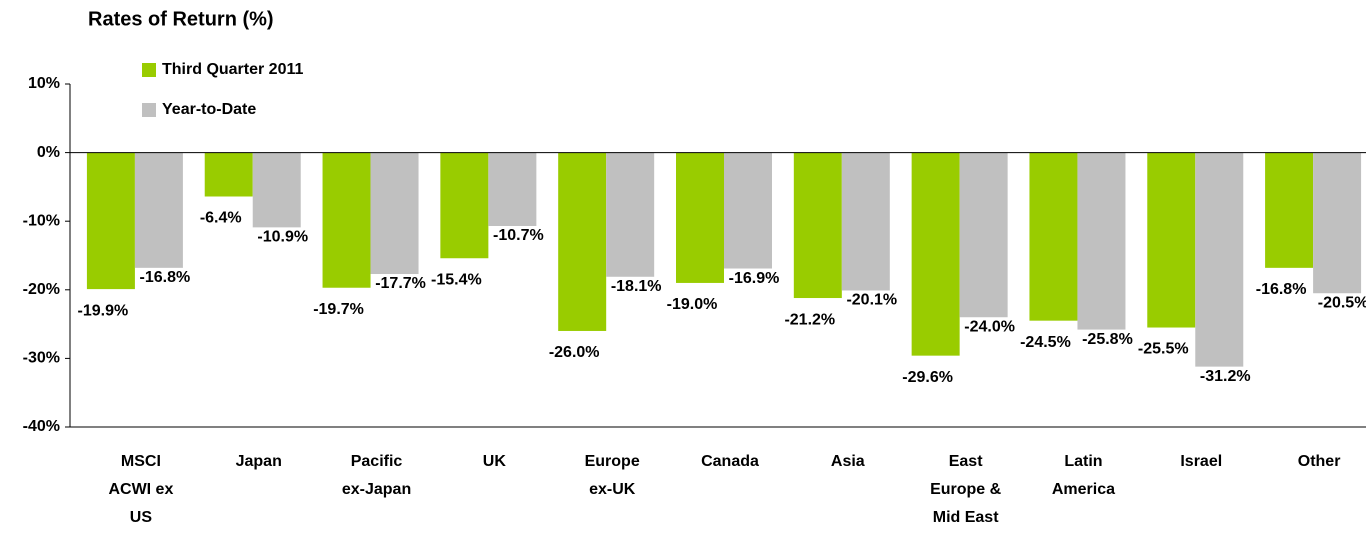  What do you see at coordinates (1342, 302) in the screenshot?
I see `data-label: -20.5%` at bounding box center [1342, 302].